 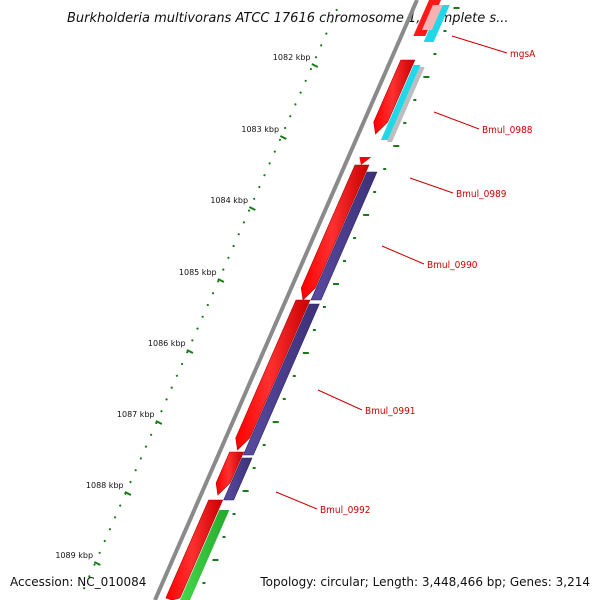 What do you see at coordinates (292, 57) in the screenshot?
I see `kbp-label: 1082 kbp` at bounding box center [292, 57].